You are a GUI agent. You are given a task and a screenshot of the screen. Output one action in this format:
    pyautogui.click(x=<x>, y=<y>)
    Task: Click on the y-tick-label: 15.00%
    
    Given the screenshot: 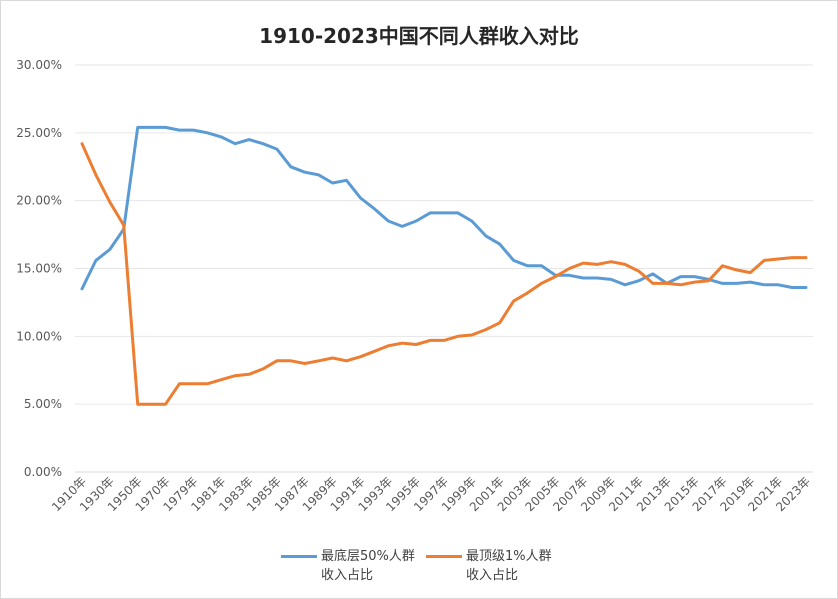 What is the action you would take?
    pyautogui.click(x=39, y=269)
    